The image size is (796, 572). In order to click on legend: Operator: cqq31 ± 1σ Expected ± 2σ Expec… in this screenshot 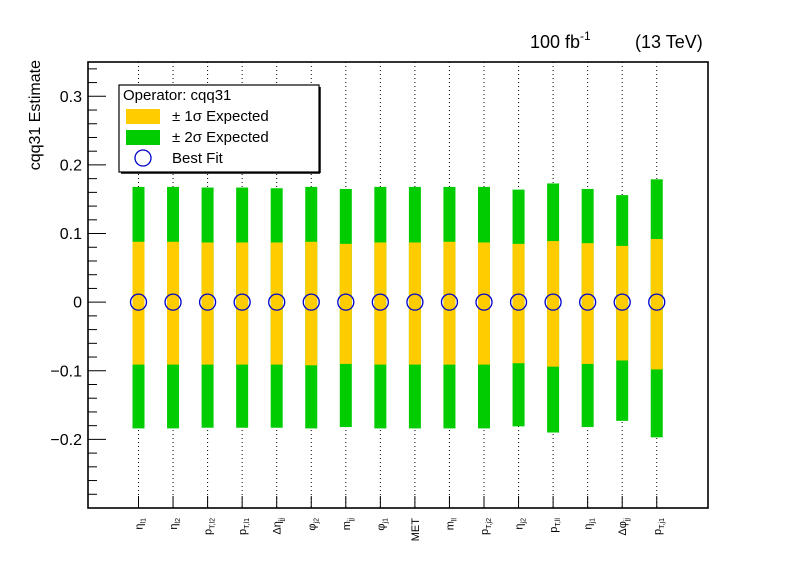, I will do `click(219, 129)`.